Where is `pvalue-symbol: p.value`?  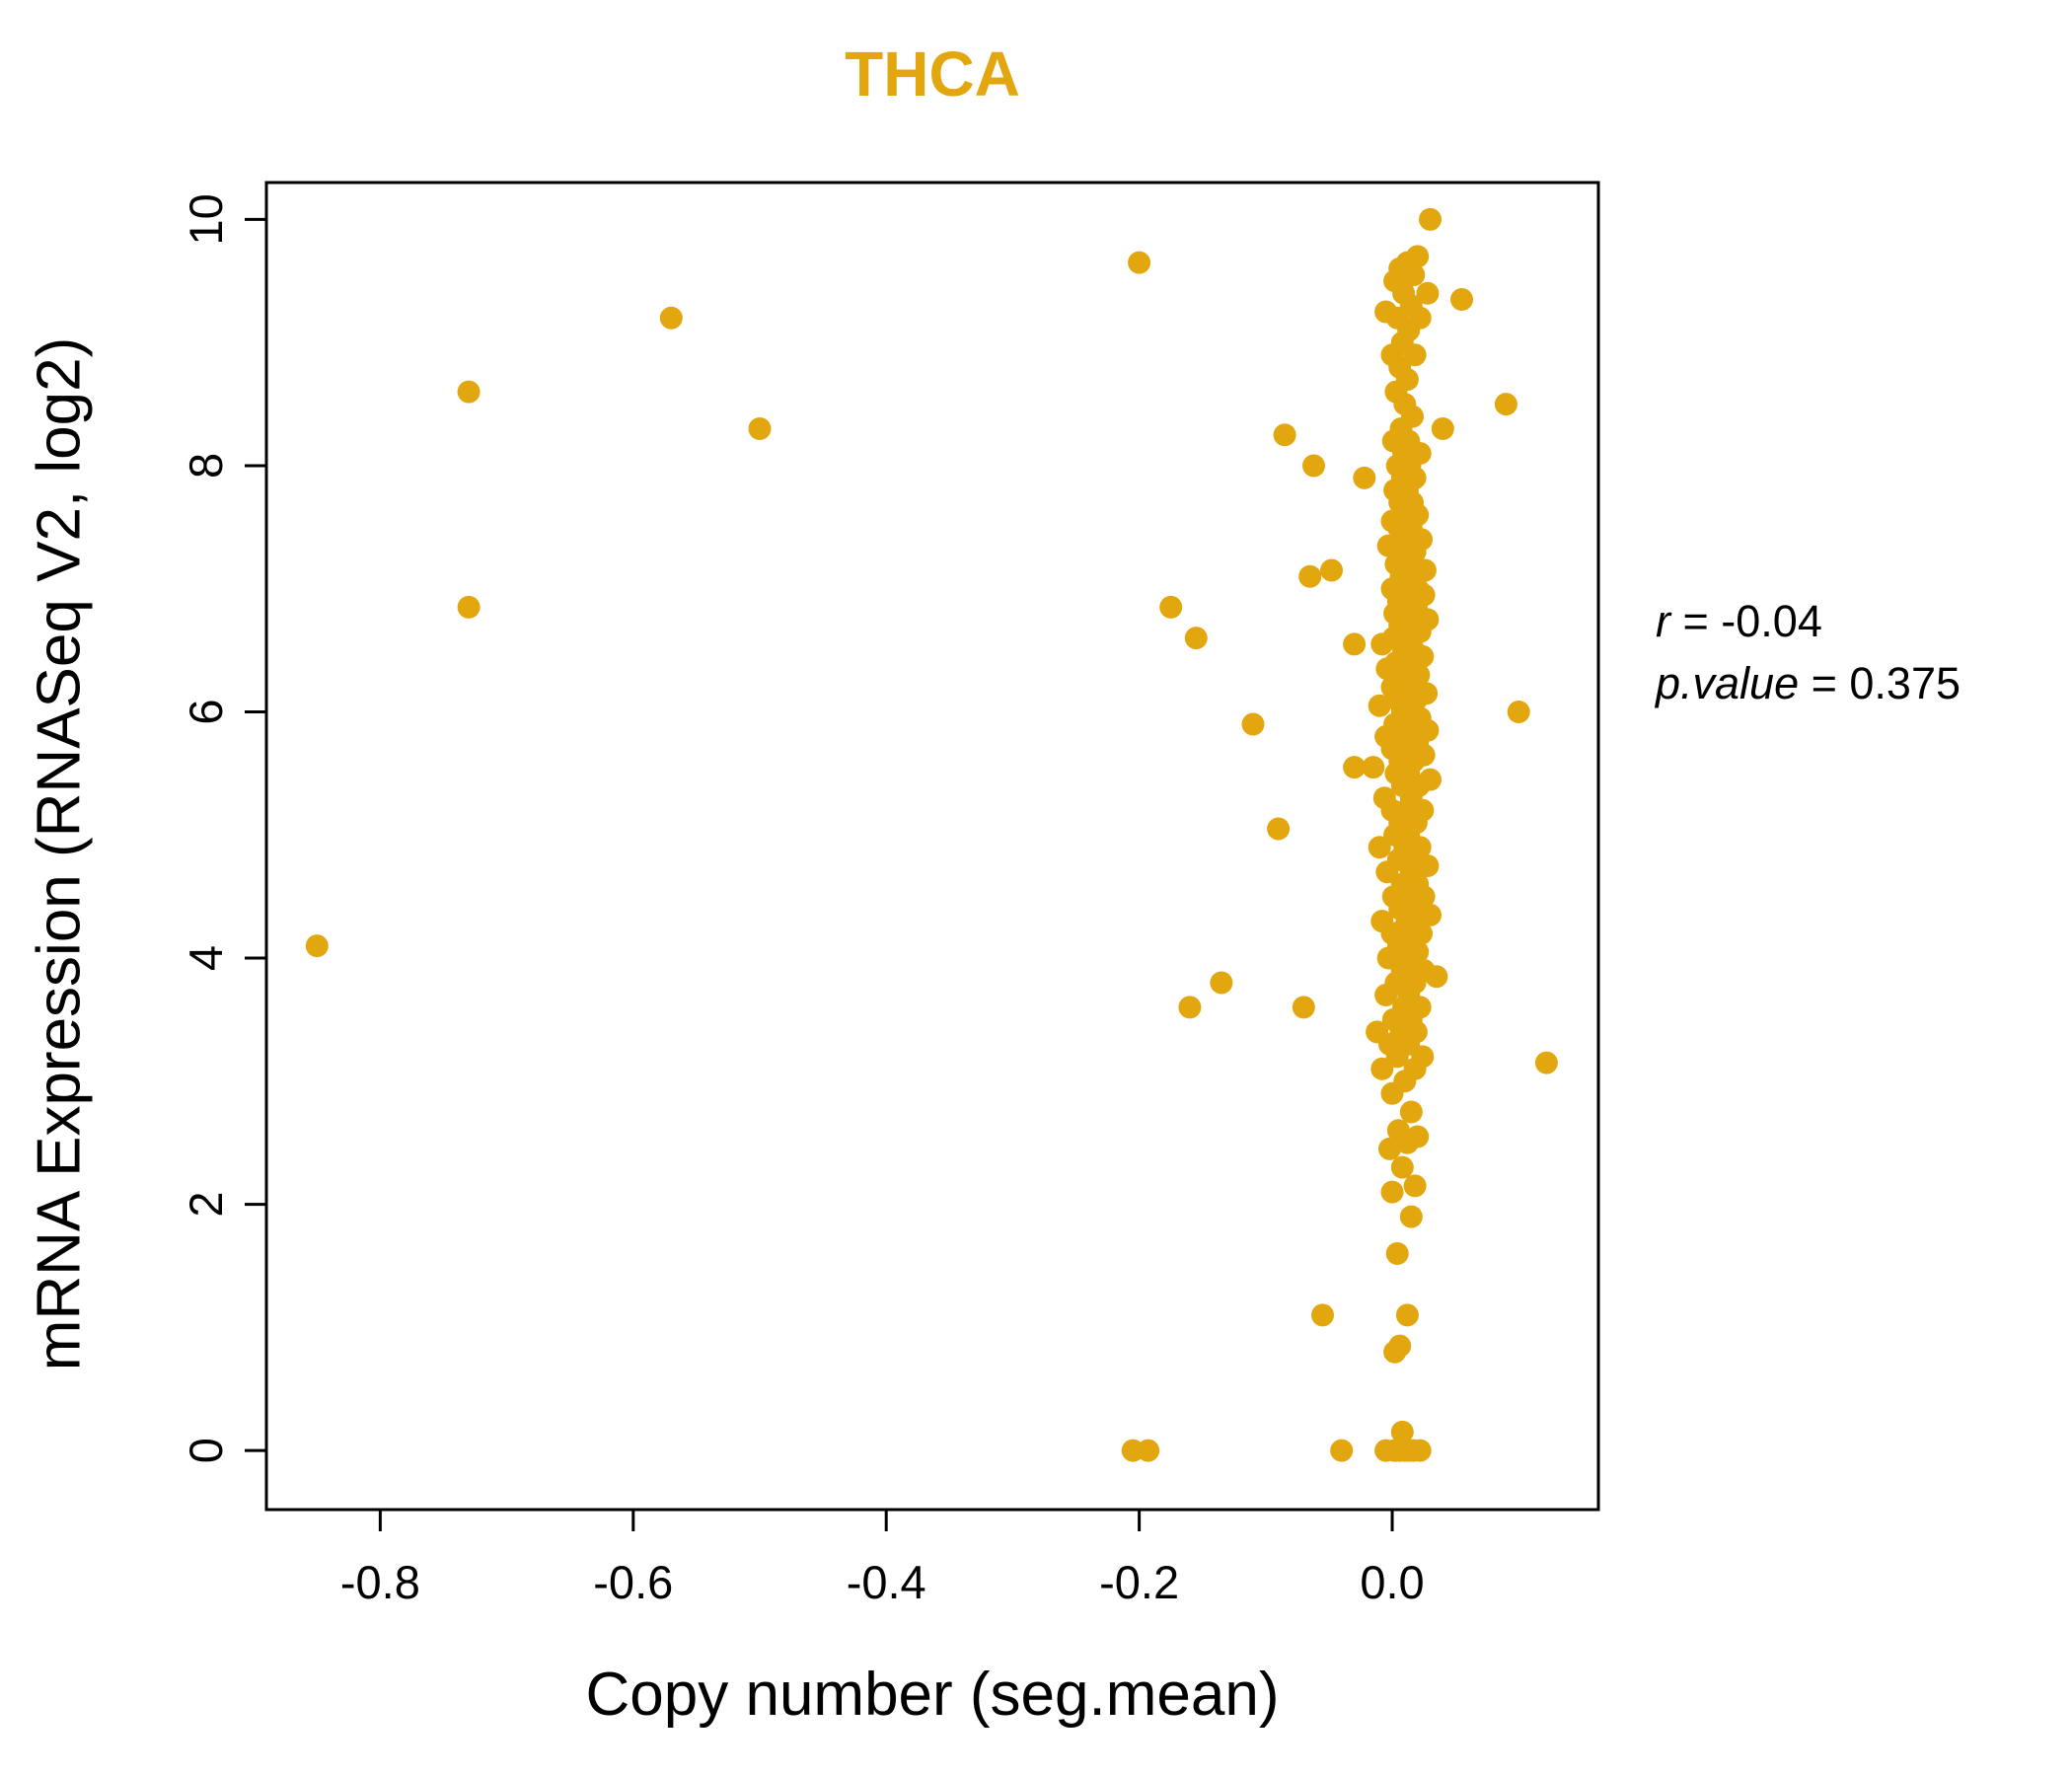 pvalue-symbol: p.value is located at coordinates (1728, 683).